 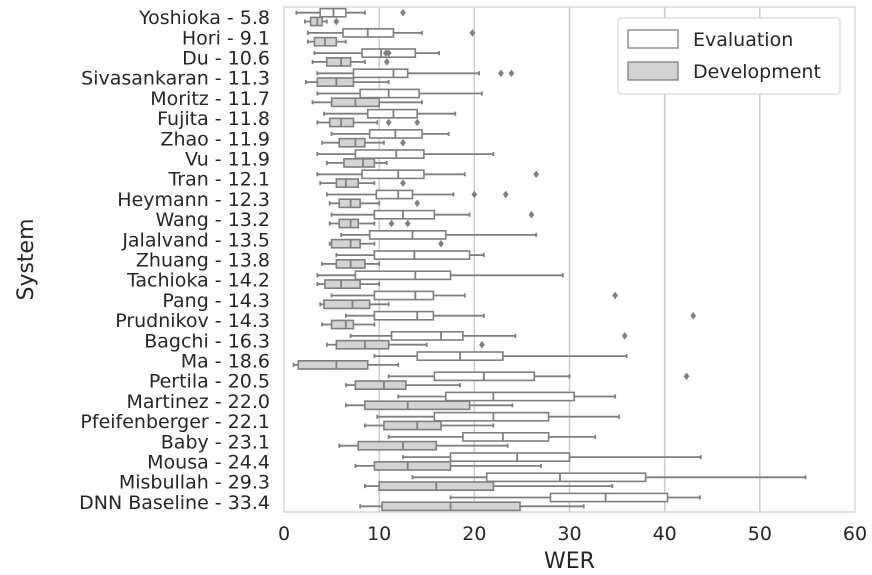 What do you see at coordinates (174, 503) in the screenshot?
I see `y-tick-label: DNN Baseline - 33.4` at bounding box center [174, 503].